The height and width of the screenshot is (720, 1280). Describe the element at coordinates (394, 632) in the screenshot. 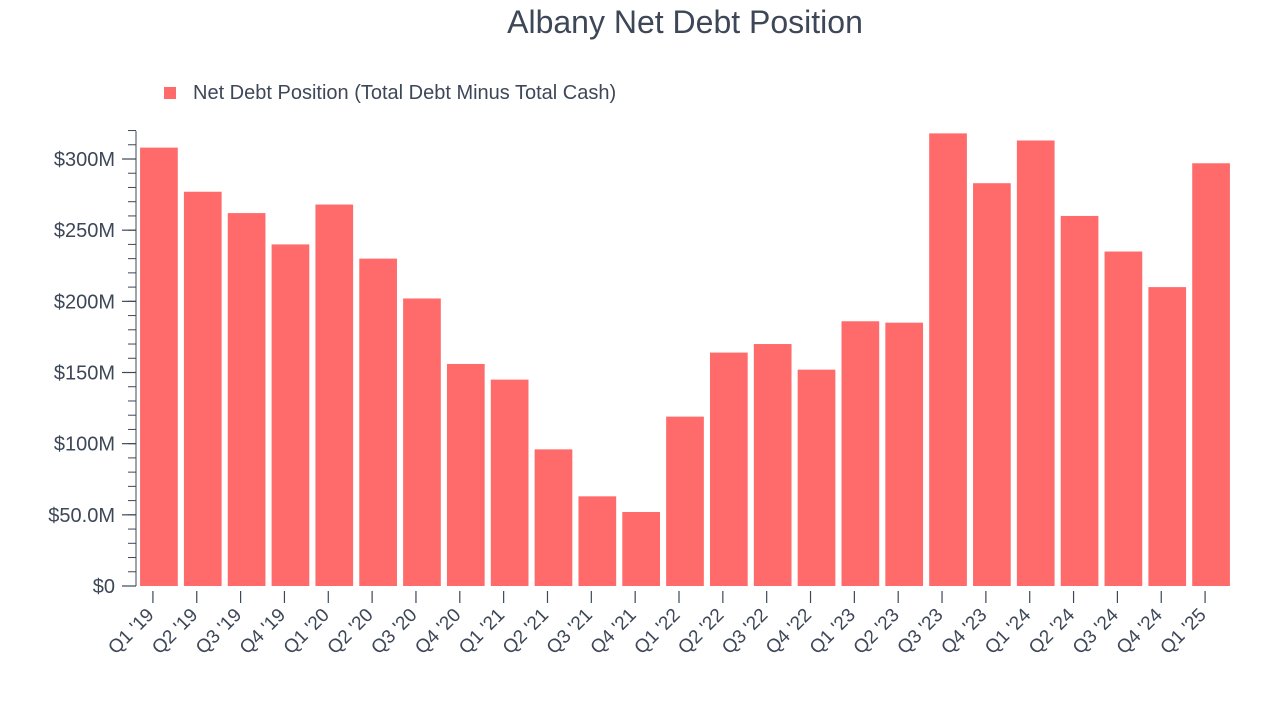

I see `x-tick-label: Q3 '20` at that location.